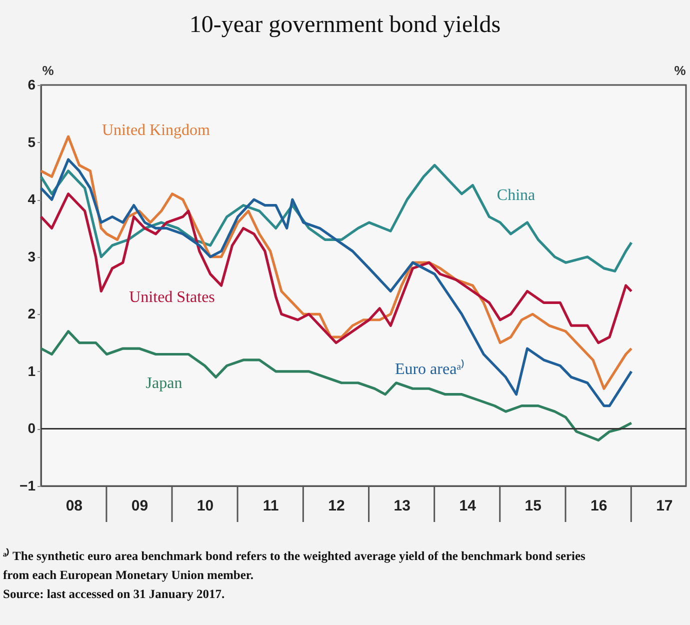  What do you see at coordinates (32, 314) in the screenshot?
I see `y-tick-label: 2` at bounding box center [32, 314].